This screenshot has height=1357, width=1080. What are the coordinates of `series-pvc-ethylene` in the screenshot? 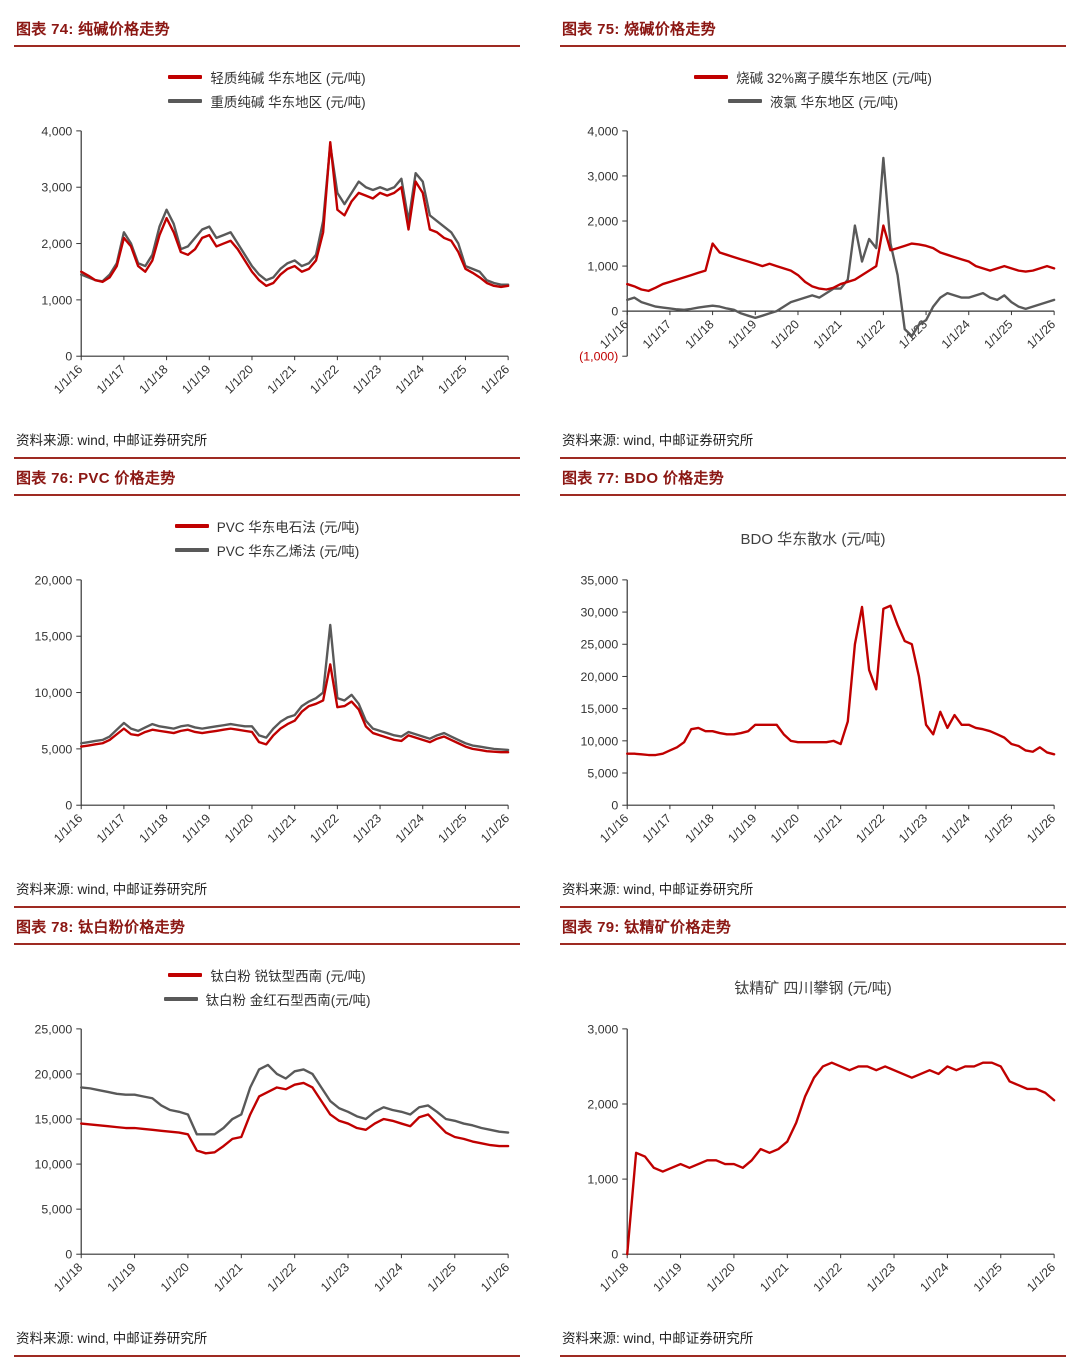 It's located at (295, 687).